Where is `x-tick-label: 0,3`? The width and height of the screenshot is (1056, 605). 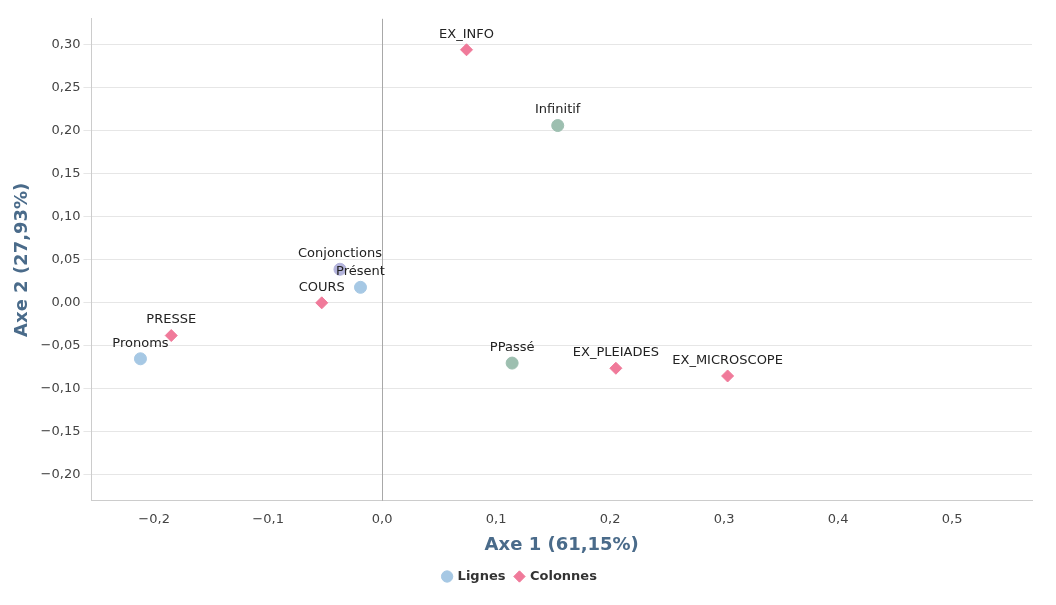 x-tick-label: 0,3 is located at coordinates (724, 518).